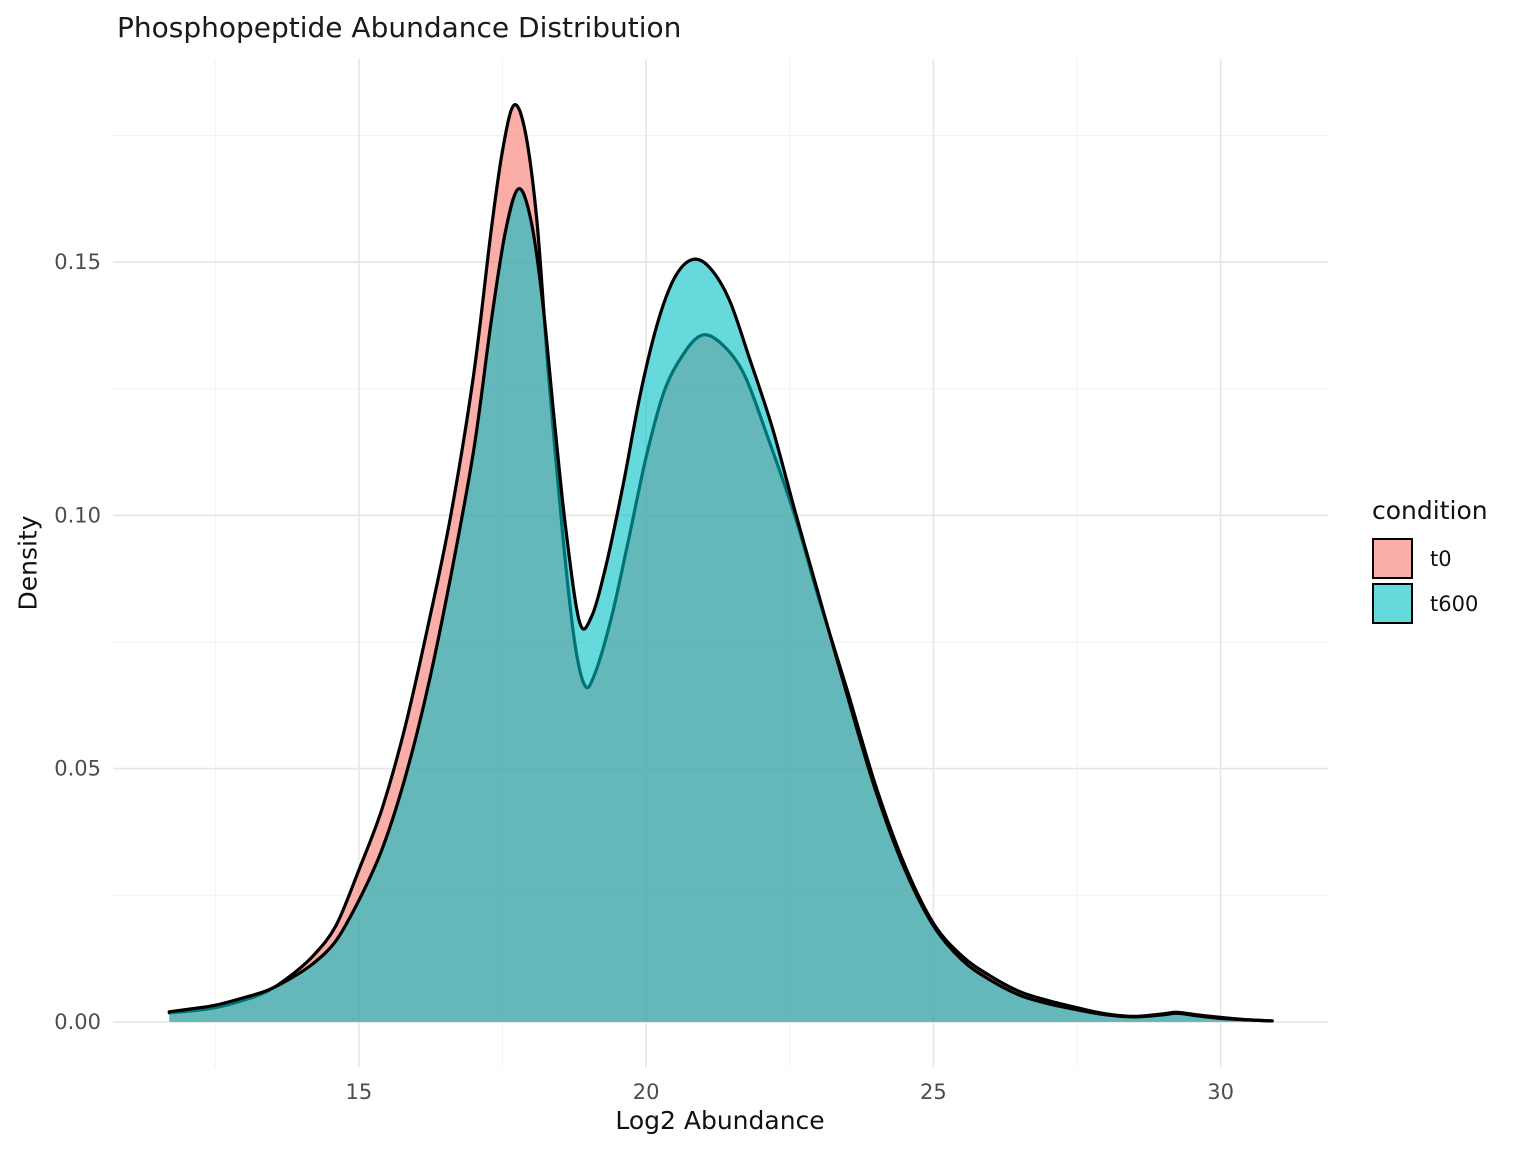  What do you see at coordinates (77, 769) in the screenshot?
I see `y-tick-label: 0.05` at bounding box center [77, 769].